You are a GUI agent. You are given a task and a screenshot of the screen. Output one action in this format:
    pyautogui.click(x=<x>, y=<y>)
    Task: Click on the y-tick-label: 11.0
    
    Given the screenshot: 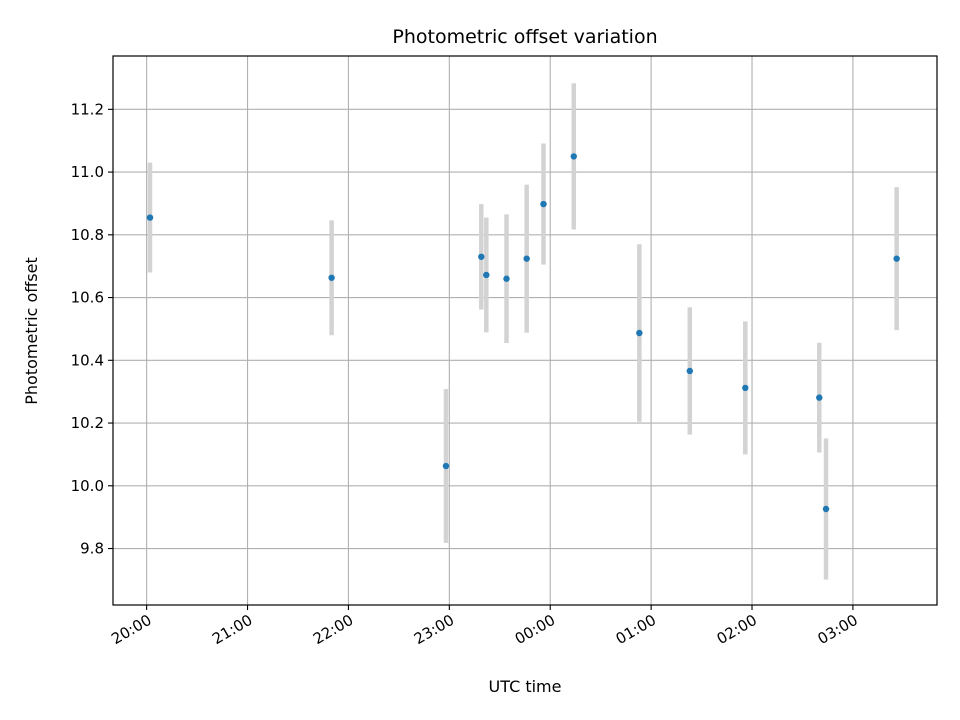 What is the action you would take?
    pyautogui.click(x=87, y=172)
    